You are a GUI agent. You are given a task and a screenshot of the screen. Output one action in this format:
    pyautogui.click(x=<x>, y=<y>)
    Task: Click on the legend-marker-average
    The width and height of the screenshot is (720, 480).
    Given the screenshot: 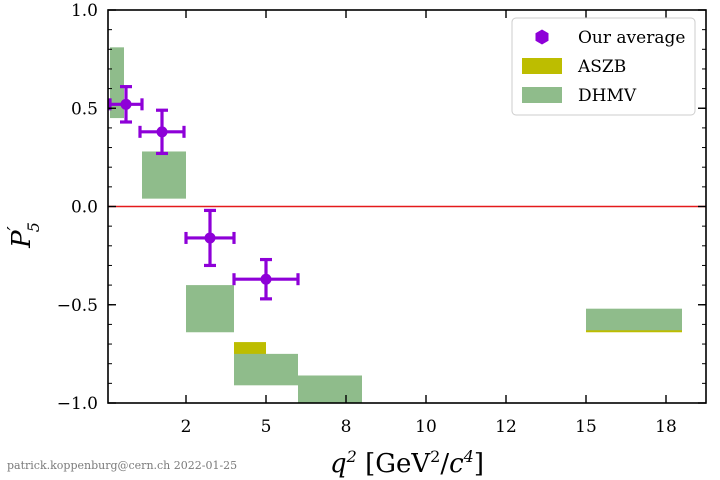 What is the action you would take?
    pyautogui.click(x=542, y=37)
    